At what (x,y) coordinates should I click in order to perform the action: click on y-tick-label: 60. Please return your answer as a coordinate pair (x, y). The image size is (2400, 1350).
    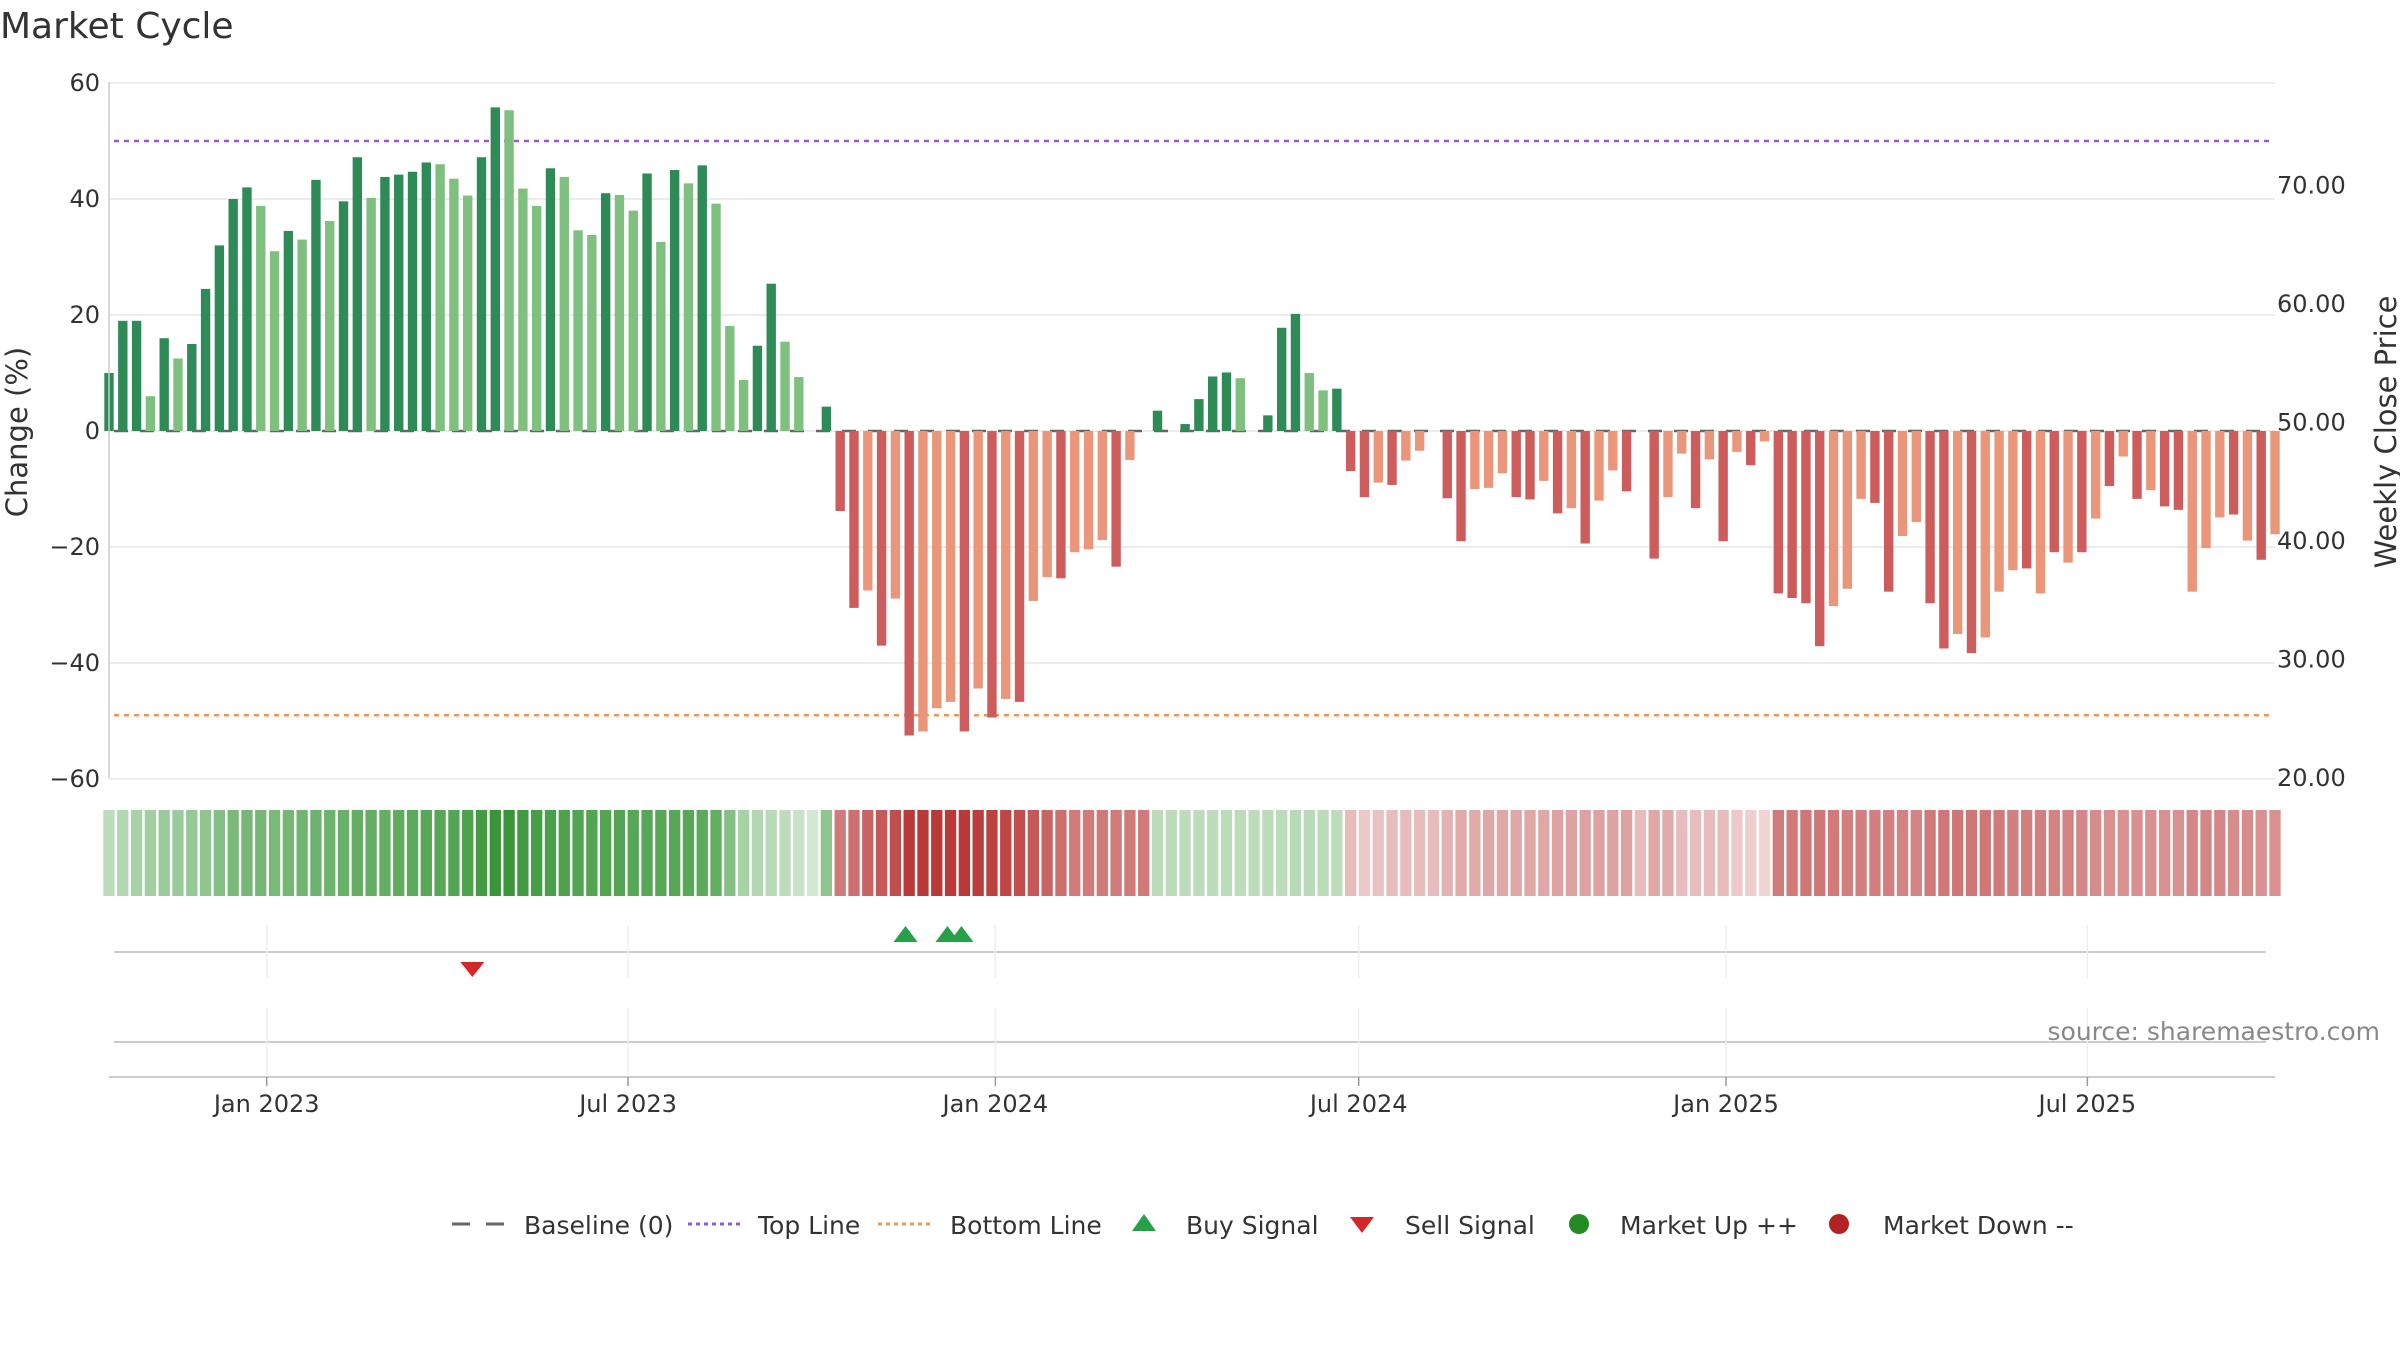
    Looking at the image, I should click on (84, 83).